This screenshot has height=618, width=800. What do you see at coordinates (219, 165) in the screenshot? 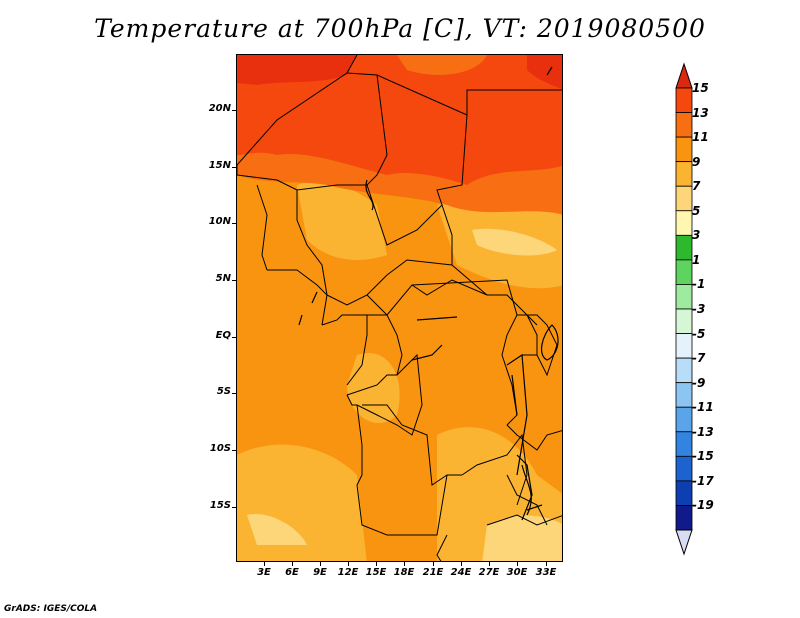
I see `lat-label-15n: 15N` at bounding box center [219, 165].